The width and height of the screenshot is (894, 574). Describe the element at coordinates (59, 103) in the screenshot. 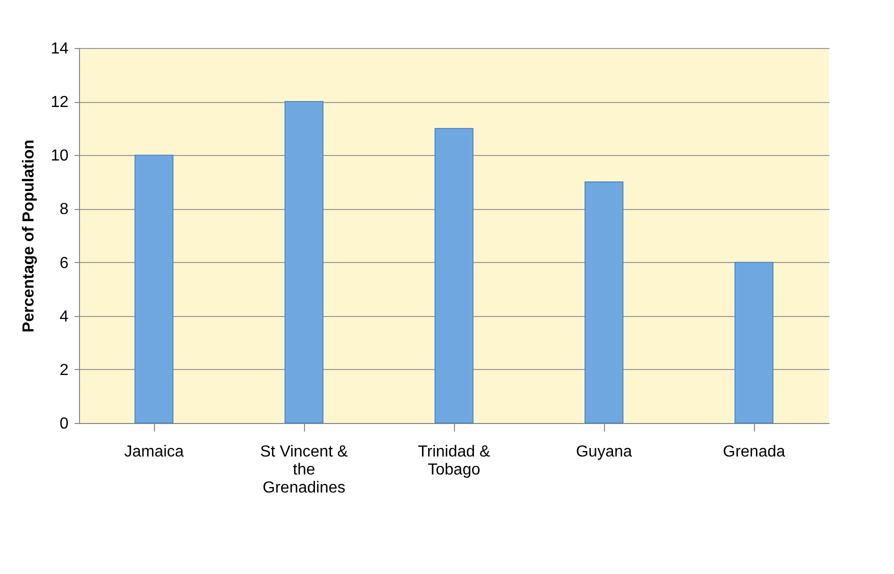

I see `y-tick-label: 12` at that location.